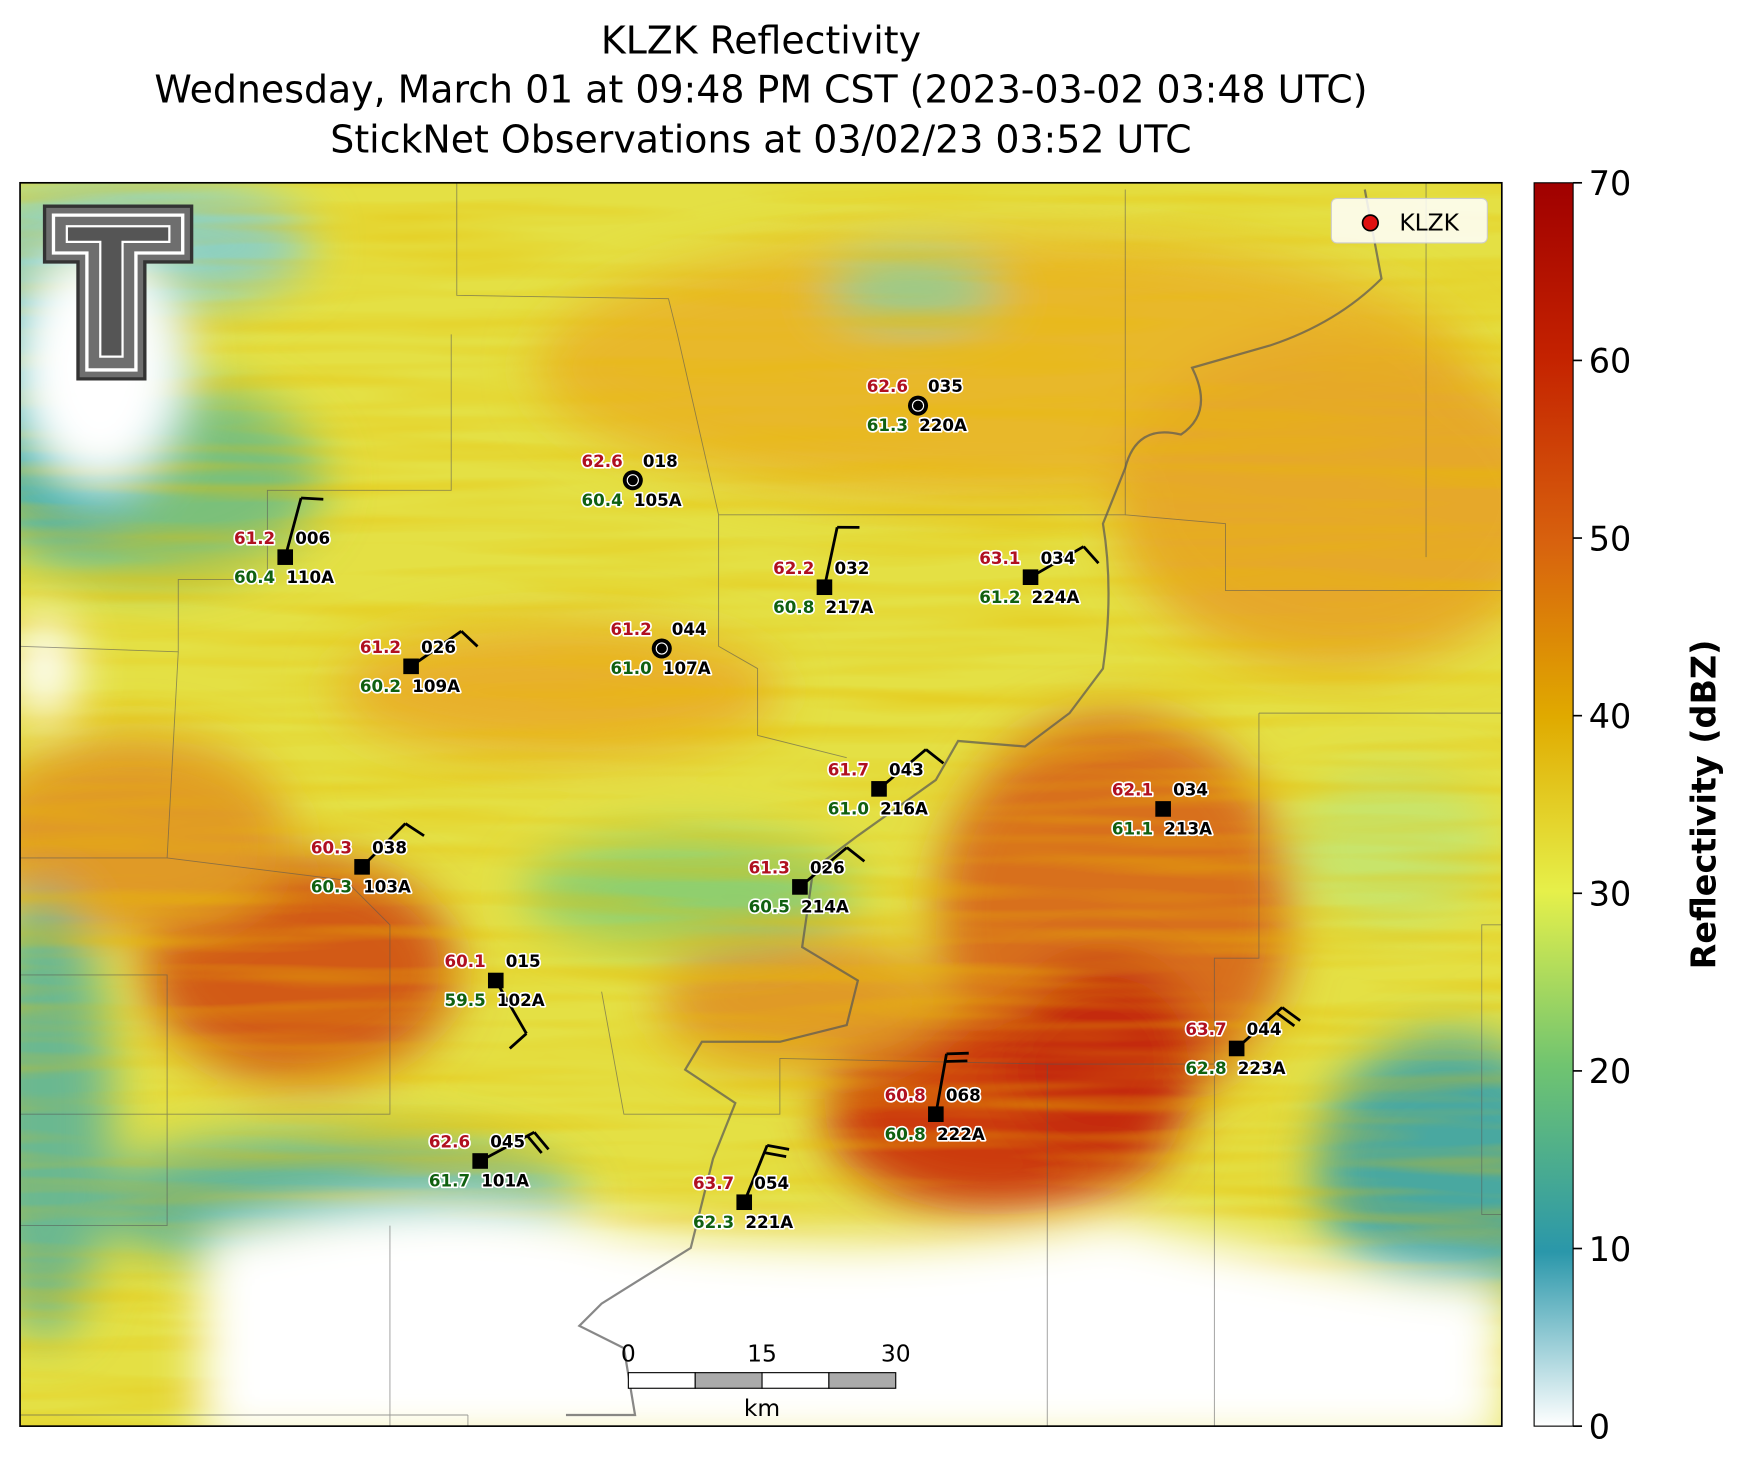  I want to click on legend: KLZK, so click(1409, 220).